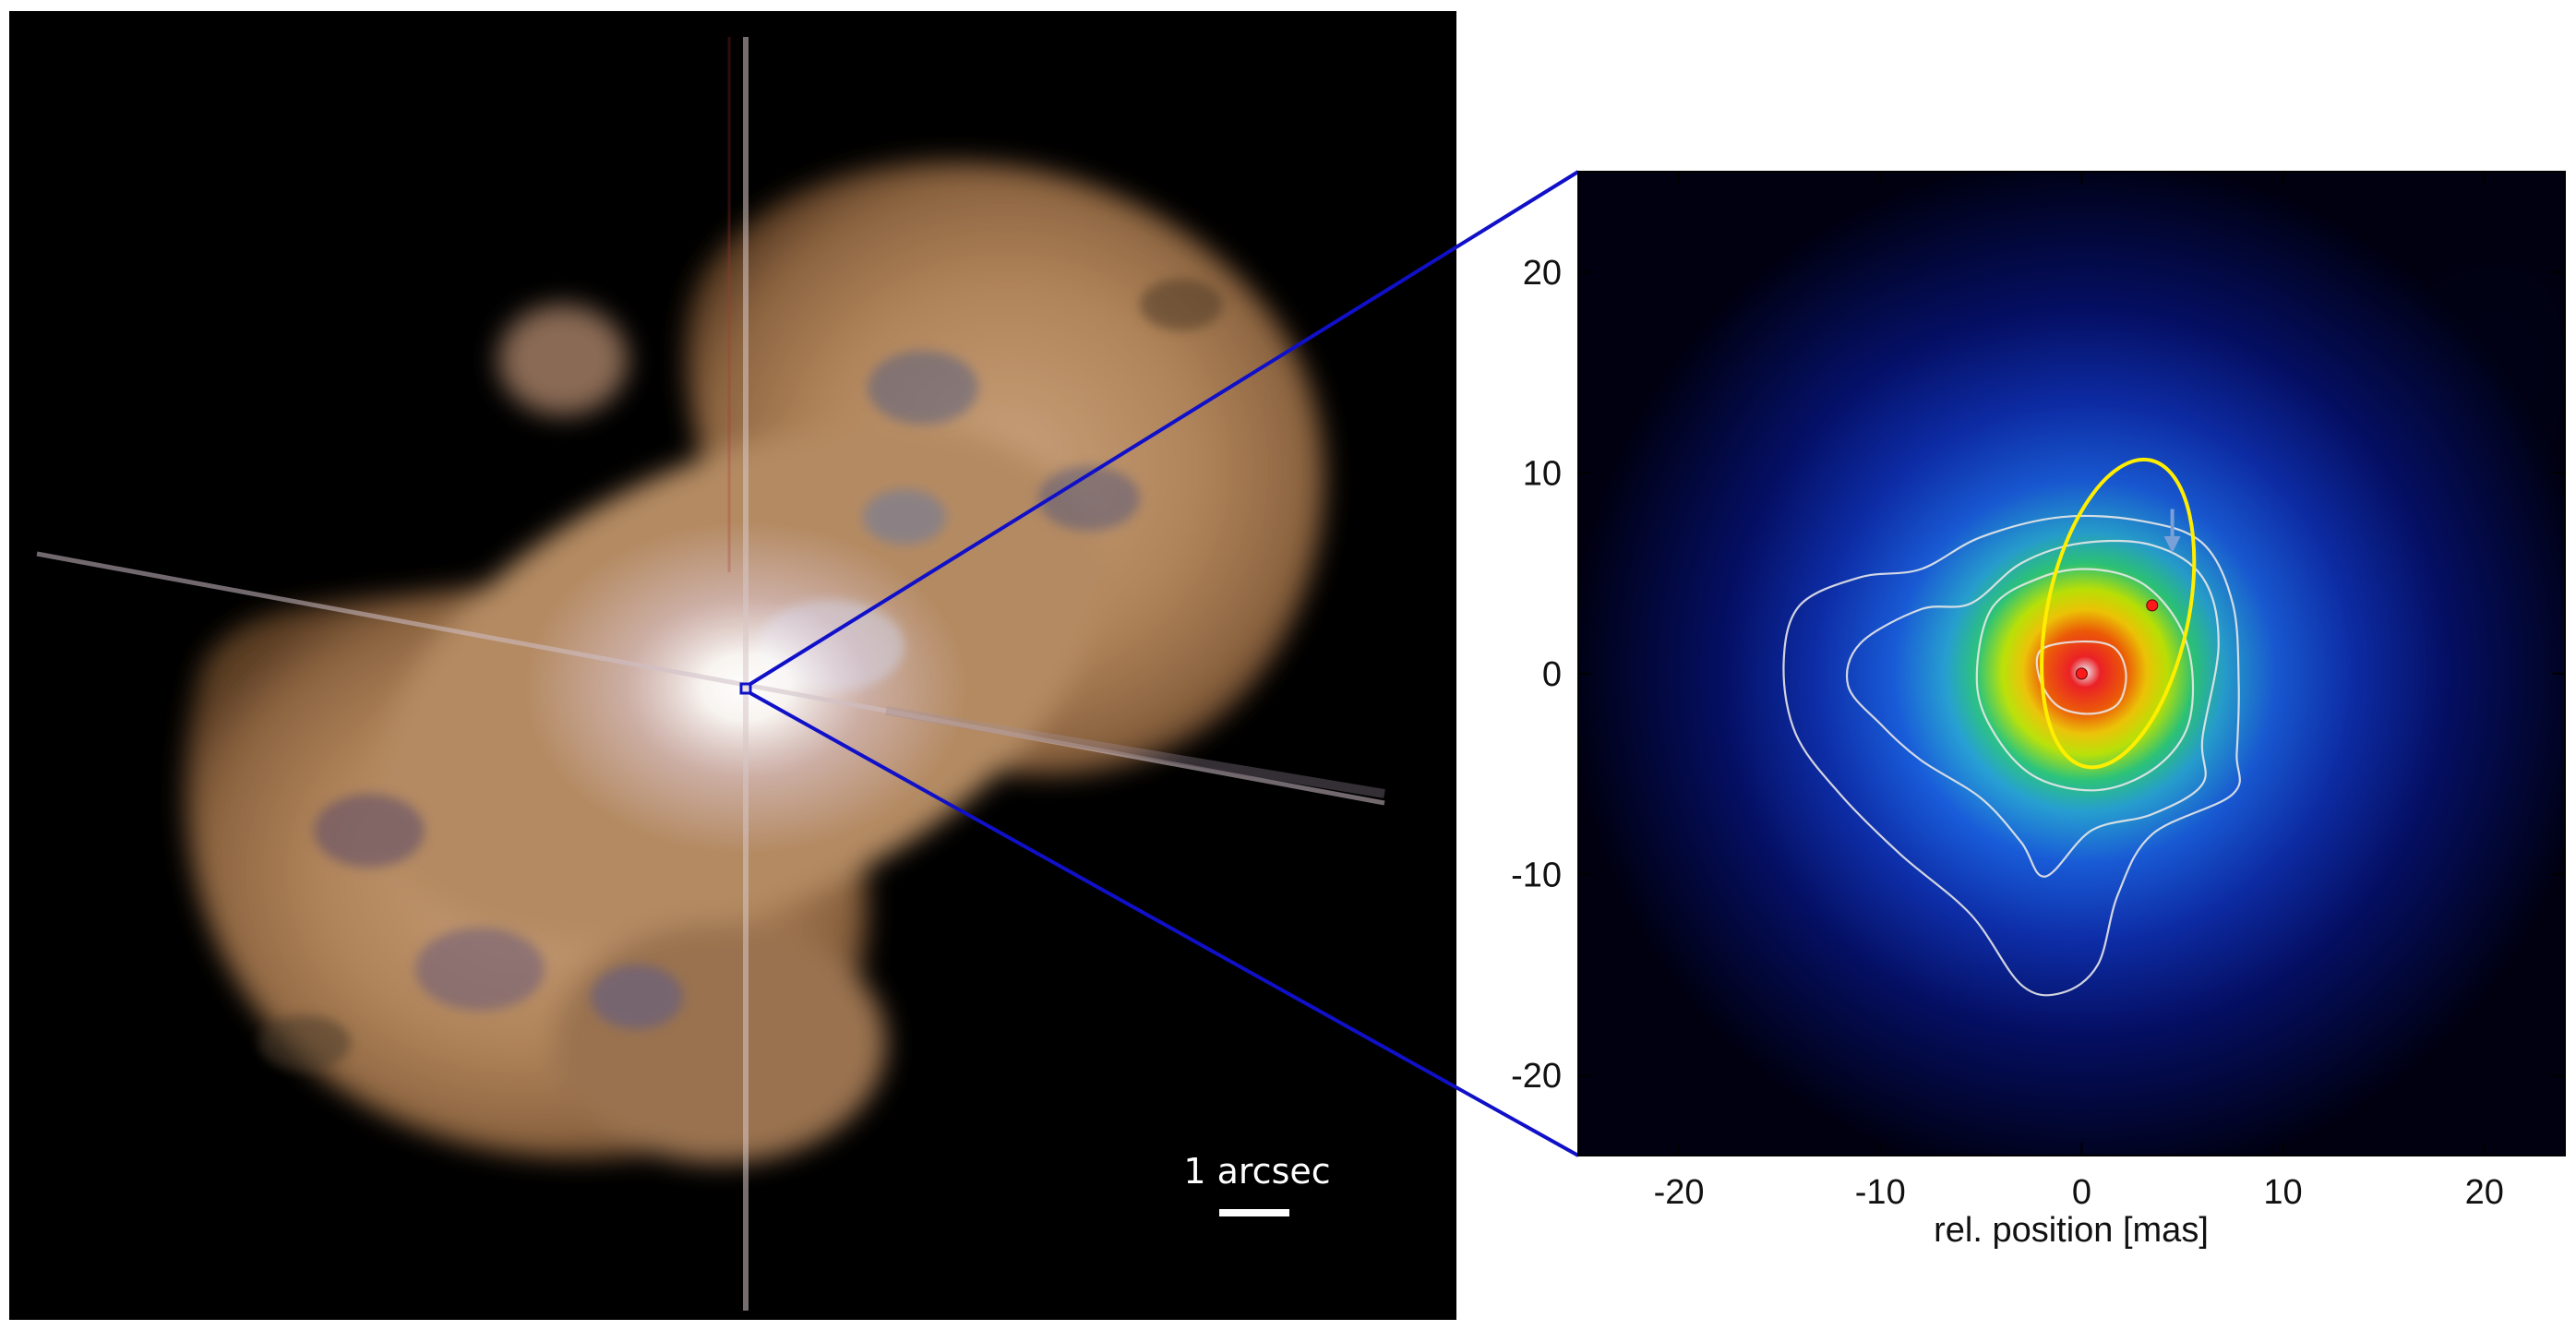  Describe the element at coordinates (1257, 1171) in the screenshot. I see `scale-bar-label: 1 arcsec` at that location.